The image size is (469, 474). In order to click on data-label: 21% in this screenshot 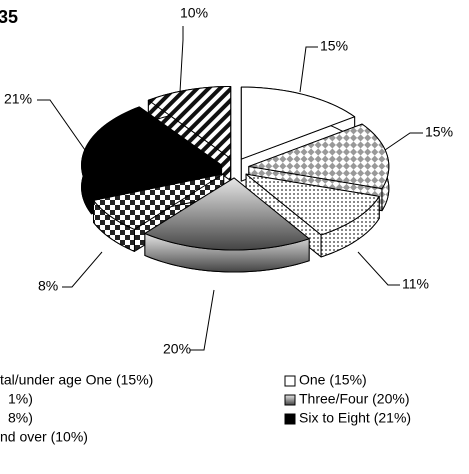, I will do `click(18, 99)`.